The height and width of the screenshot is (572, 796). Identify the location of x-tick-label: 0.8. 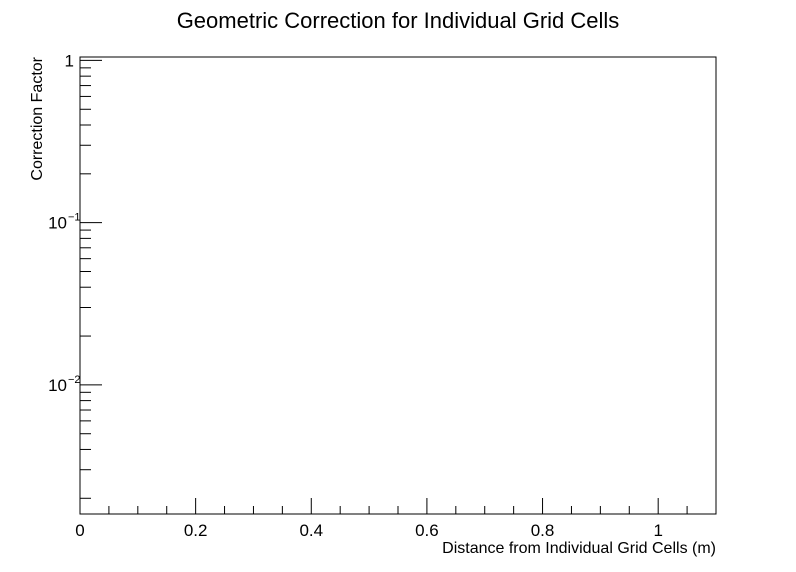
(543, 530).